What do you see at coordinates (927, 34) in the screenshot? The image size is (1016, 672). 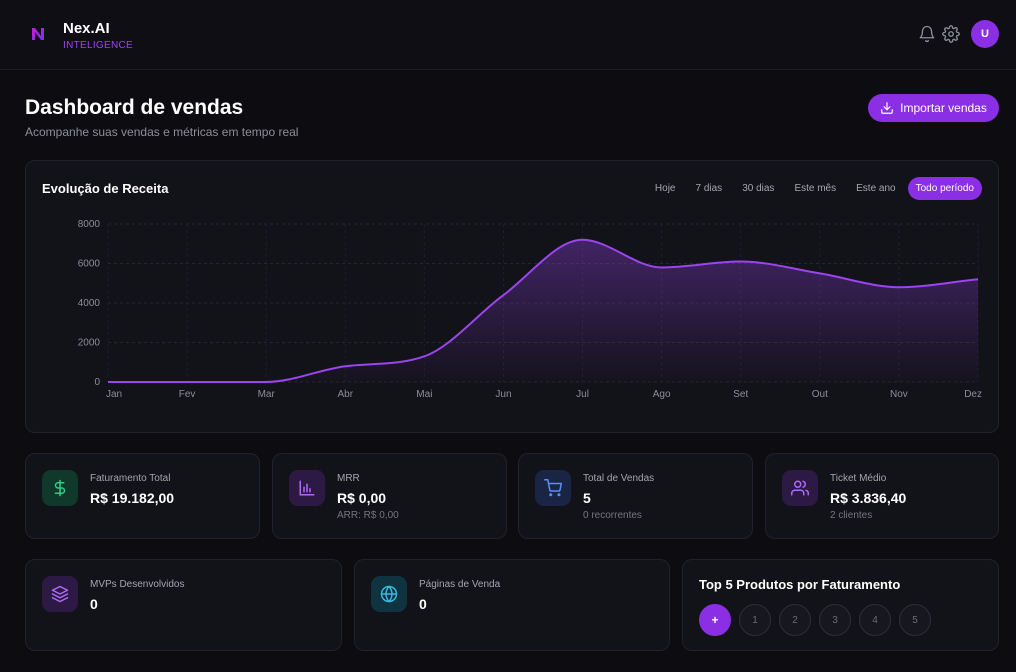 I see `notification-bell-icon` at bounding box center [927, 34].